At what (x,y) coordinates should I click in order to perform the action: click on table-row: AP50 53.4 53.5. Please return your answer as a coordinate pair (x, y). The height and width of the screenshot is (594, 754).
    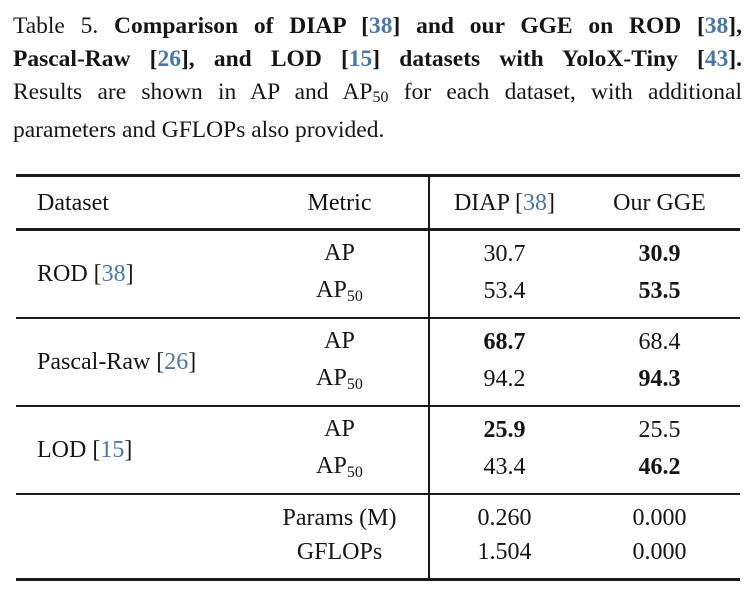
    Looking at the image, I should click on (378, 295).